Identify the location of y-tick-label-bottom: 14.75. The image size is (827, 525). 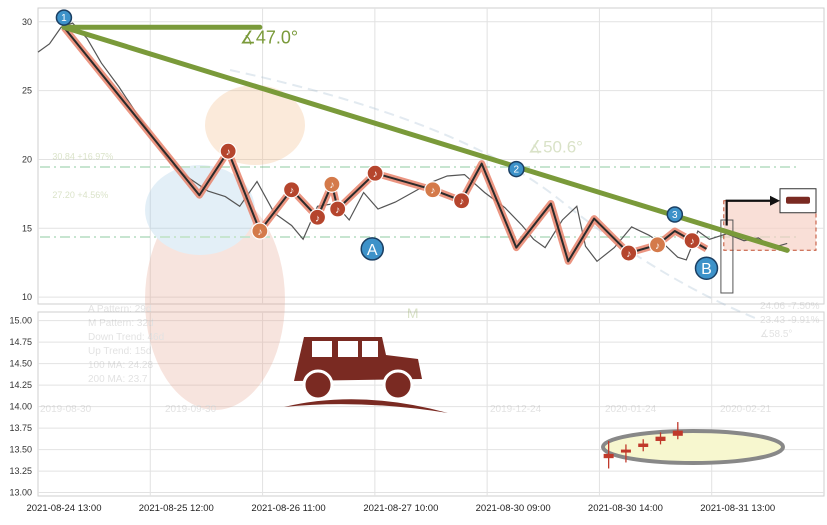
(20, 342).